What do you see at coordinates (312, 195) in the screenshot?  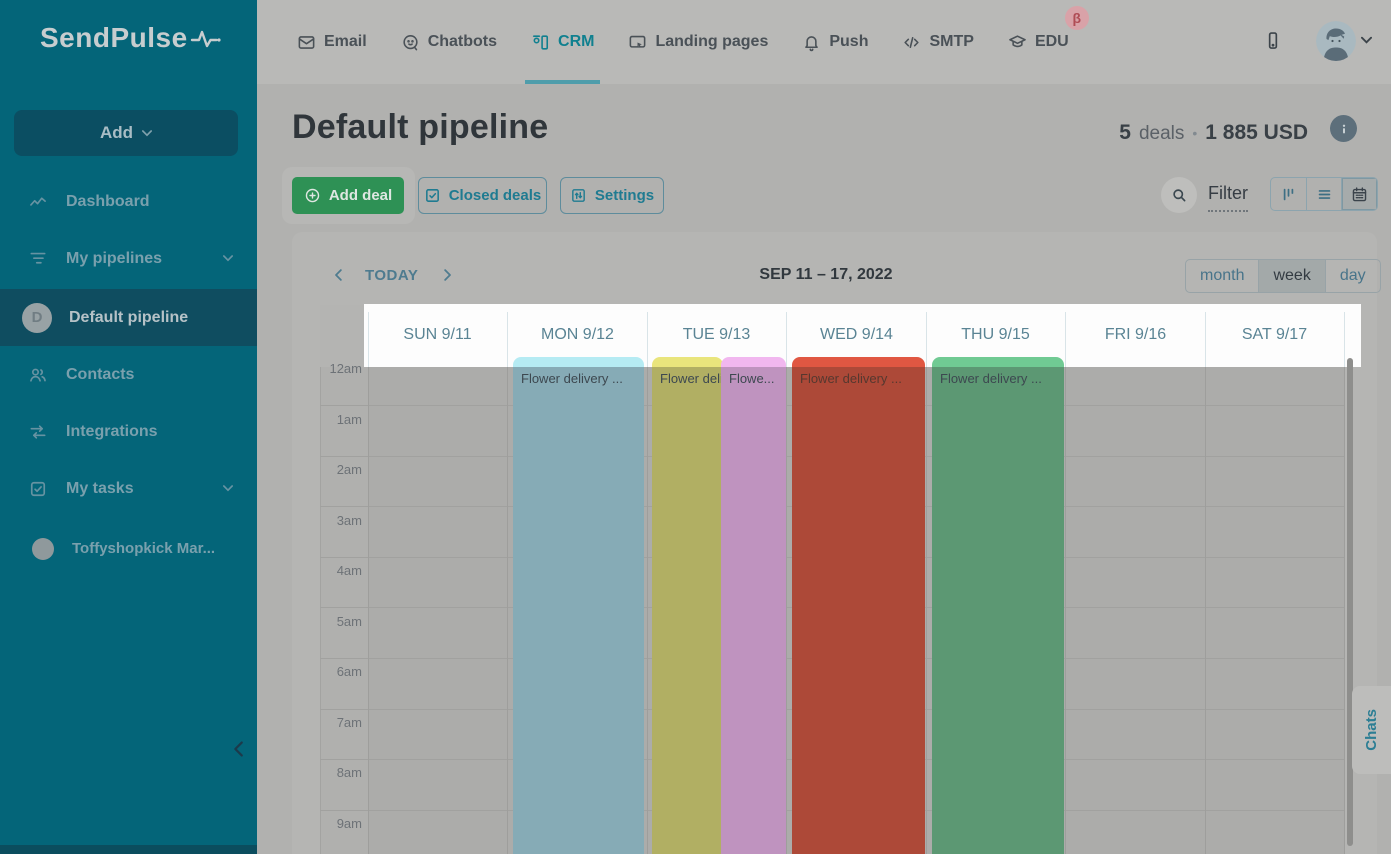 I see `plus-circle-icon` at bounding box center [312, 195].